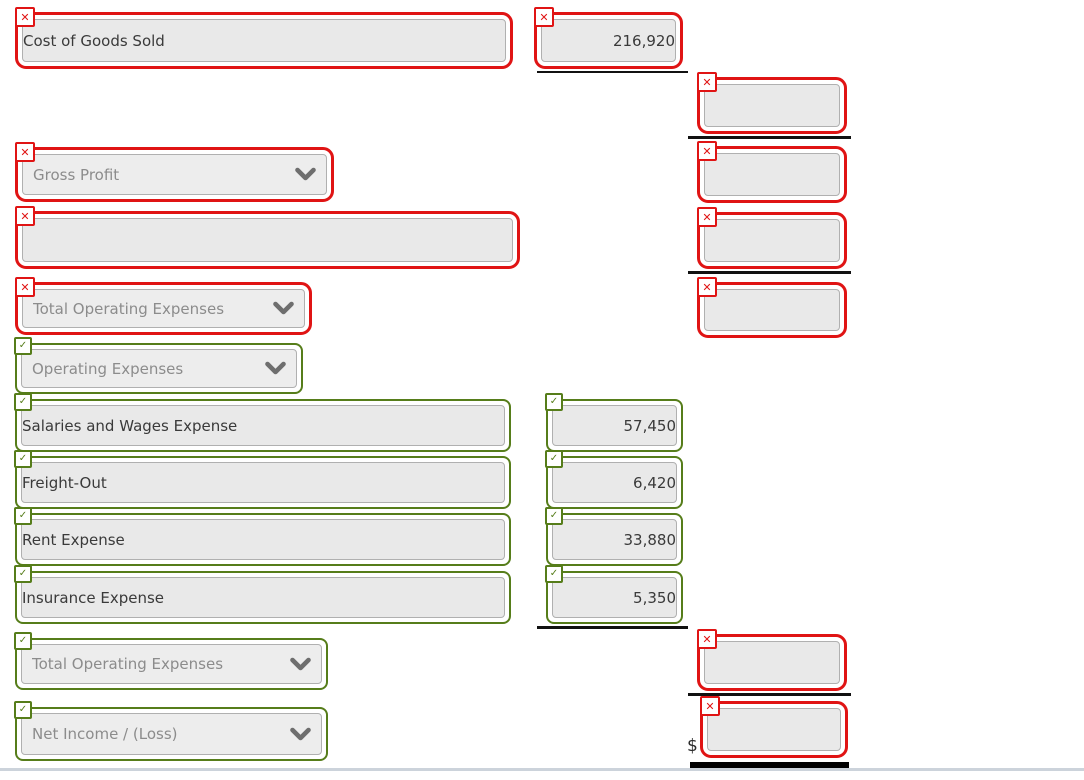  I want to click on cogs-account-input, so click(264, 40).